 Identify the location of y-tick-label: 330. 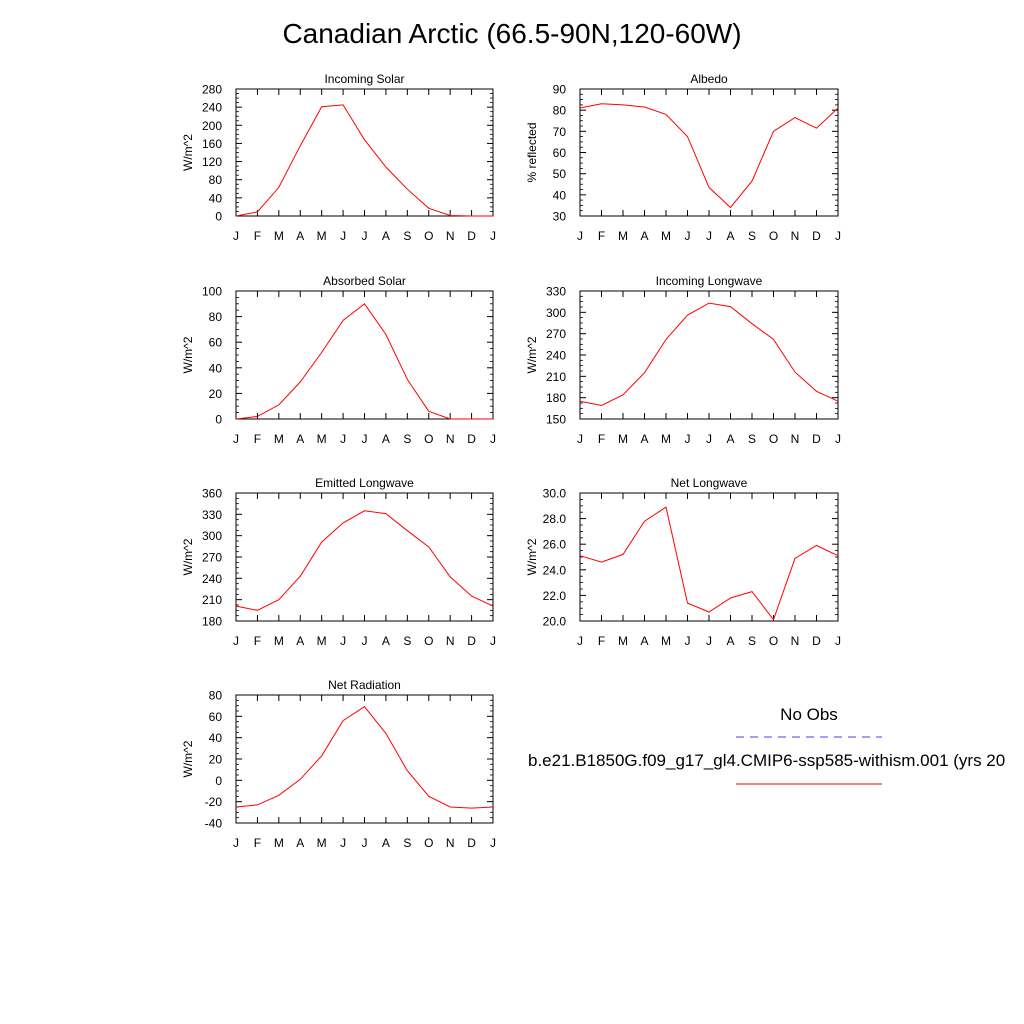
(556, 292).